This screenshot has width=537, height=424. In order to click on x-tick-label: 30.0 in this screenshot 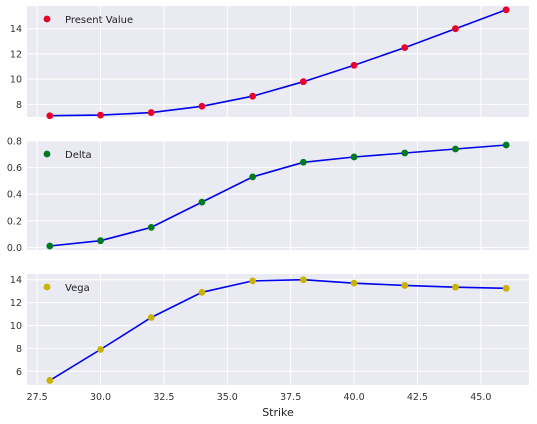, I will do `click(100, 397)`.